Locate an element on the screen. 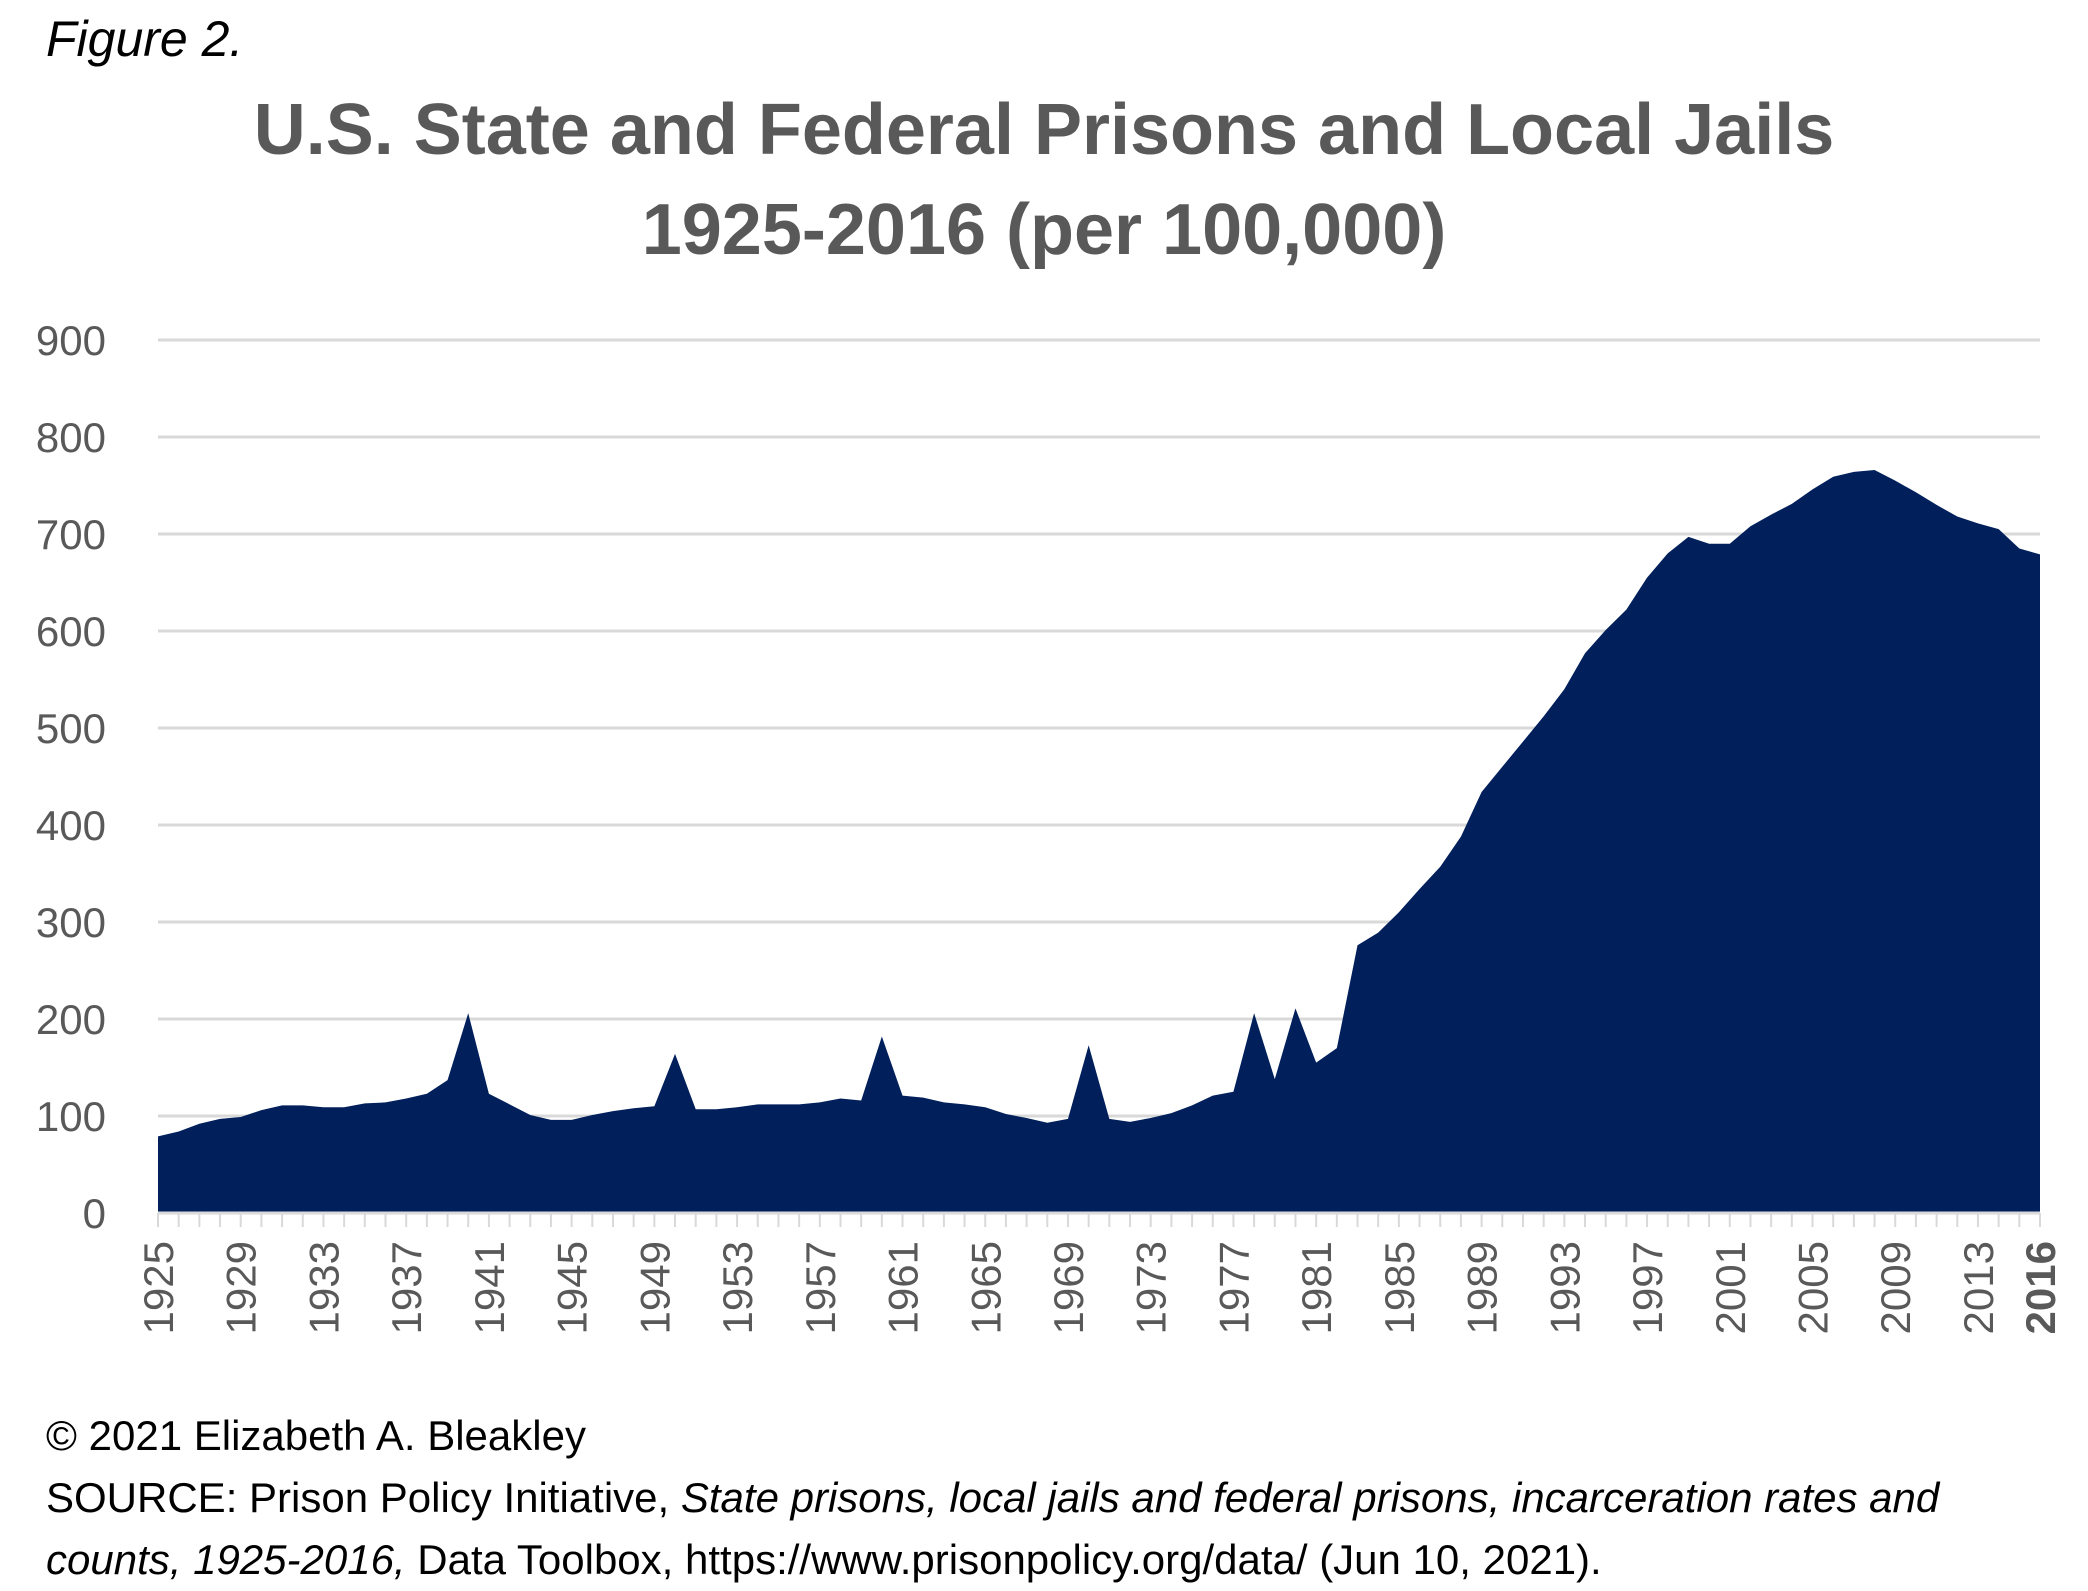  chart-subtitle: 1925-2016 (per 100,000) is located at coordinates (1044, 230).